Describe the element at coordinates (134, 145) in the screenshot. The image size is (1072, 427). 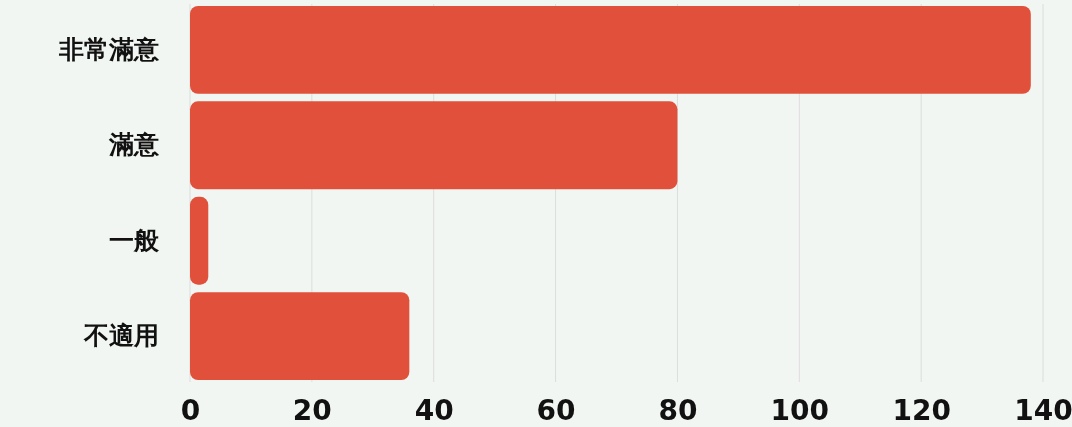
I see `y-tick-label: 滿意` at that location.